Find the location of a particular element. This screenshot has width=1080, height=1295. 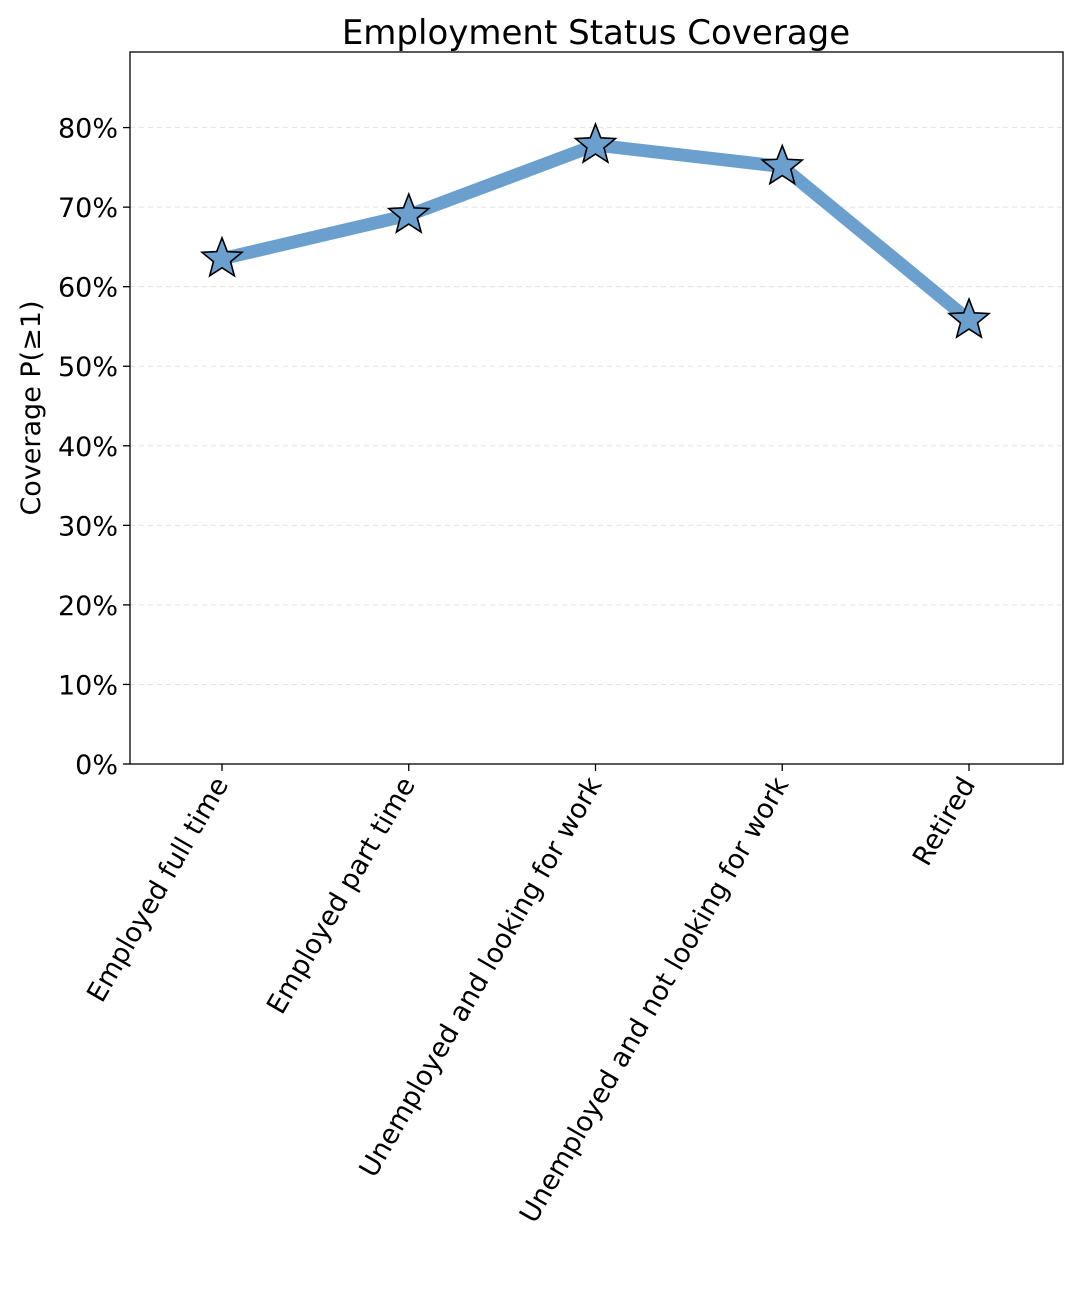

series-group is located at coordinates (595, 230).